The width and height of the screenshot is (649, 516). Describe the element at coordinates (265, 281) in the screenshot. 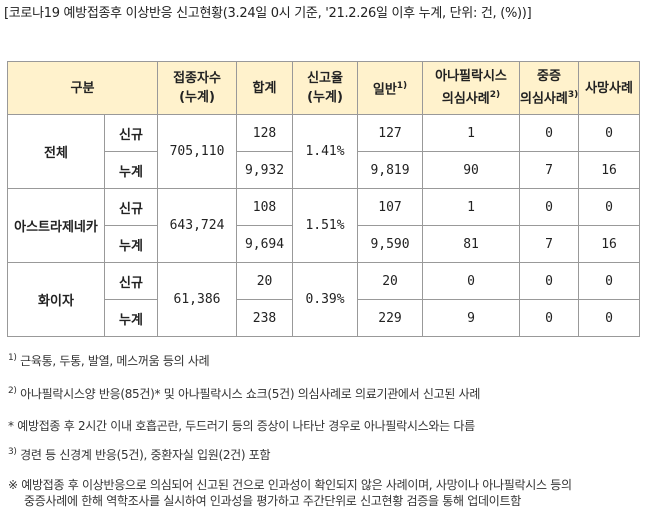

I see `total-cell: 20` at that location.